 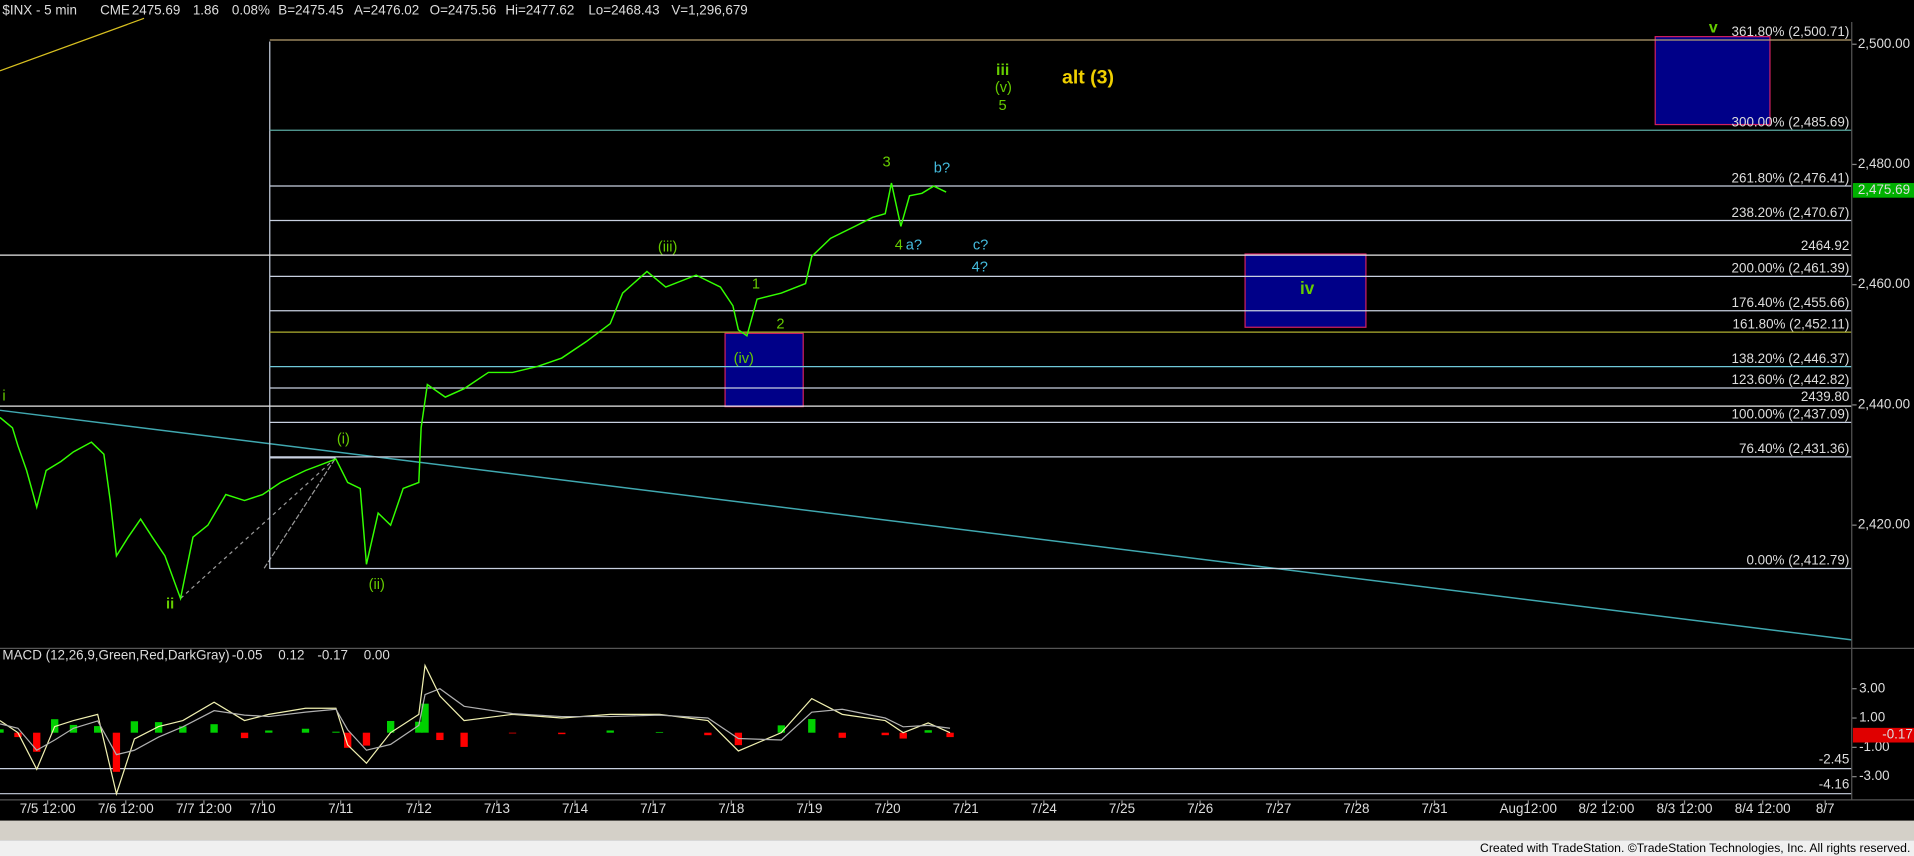 What do you see at coordinates (709, 10) in the screenshot?
I see `quote-field: V=1,296,679` at bounding box center [709, 10].